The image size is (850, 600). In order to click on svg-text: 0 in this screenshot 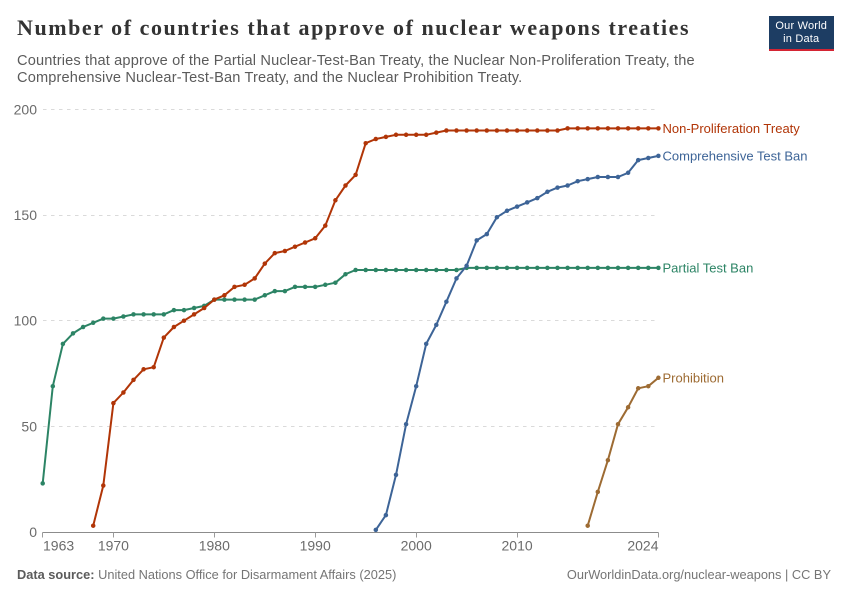, I will do `click(33, 532)`.